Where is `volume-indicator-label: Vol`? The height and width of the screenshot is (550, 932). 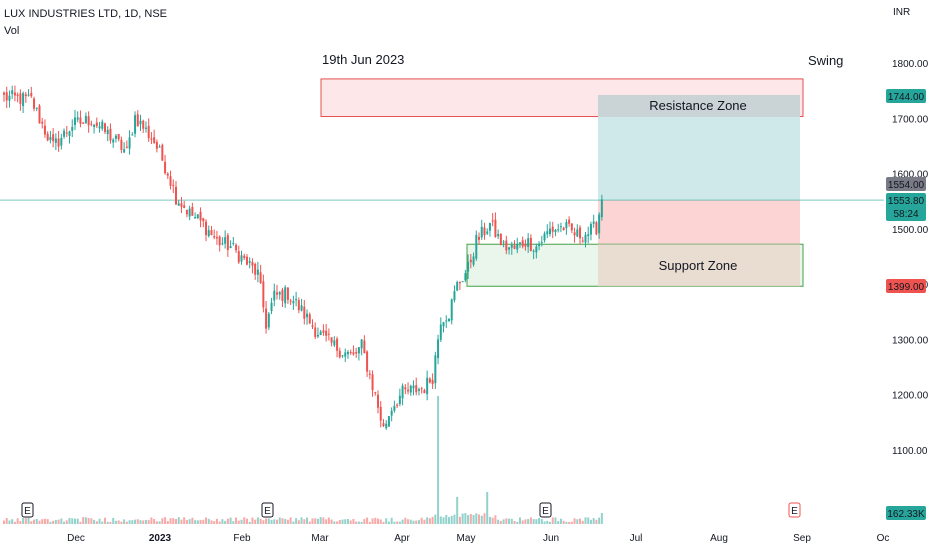 volume-indicator-label: Vol is located at coordinates (12, 31).